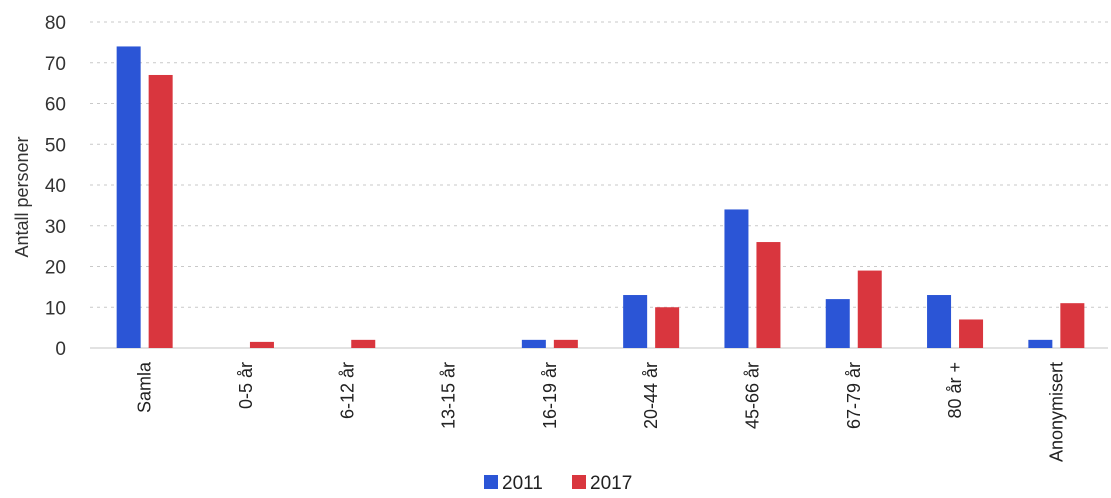  I want to click on legend-label-2011: 2011, so click(522, 483).